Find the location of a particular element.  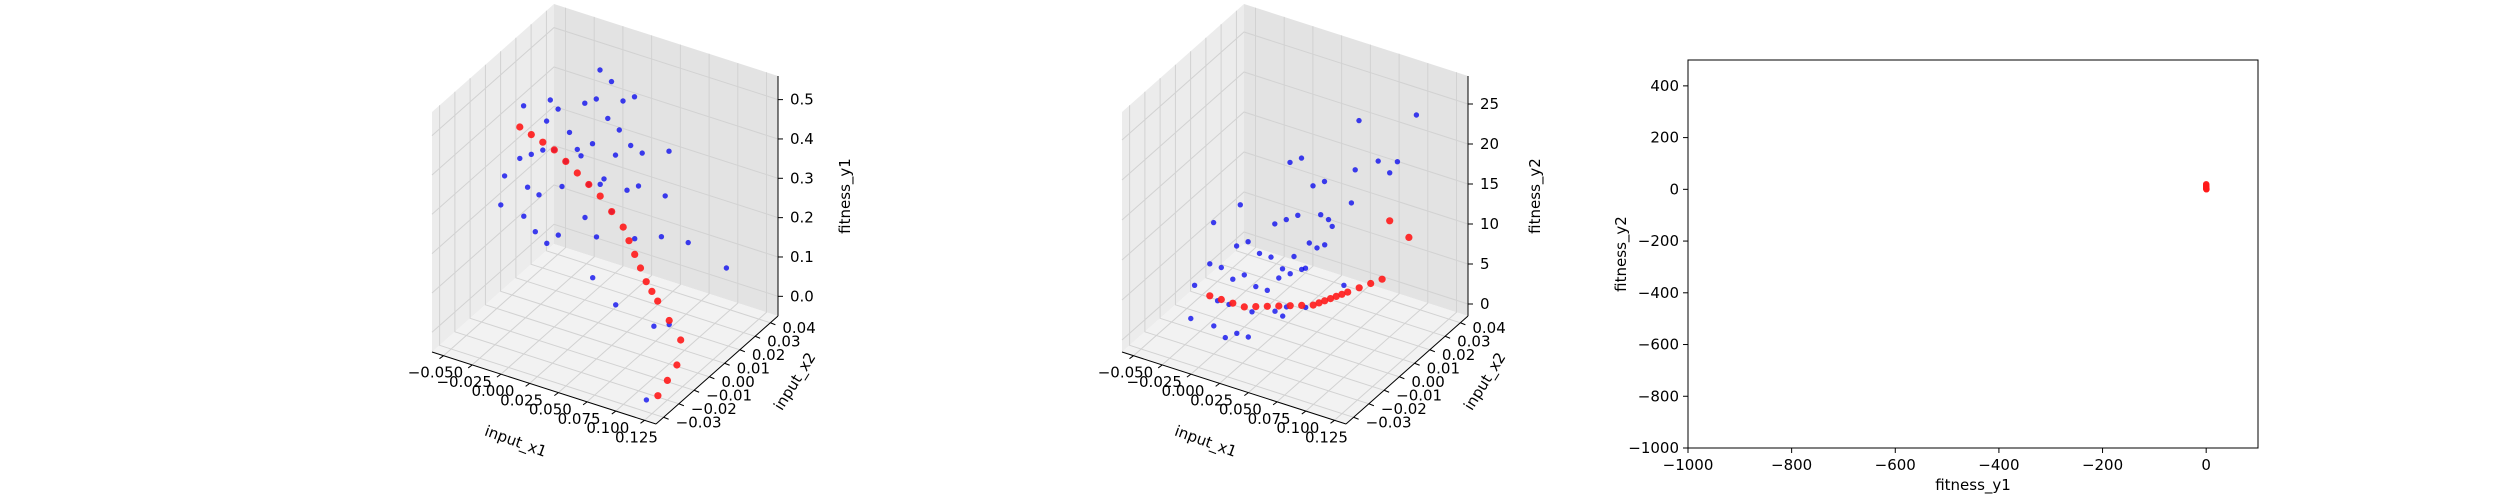

x-tick-label: 0.125 is located at coordinates (636, 437).